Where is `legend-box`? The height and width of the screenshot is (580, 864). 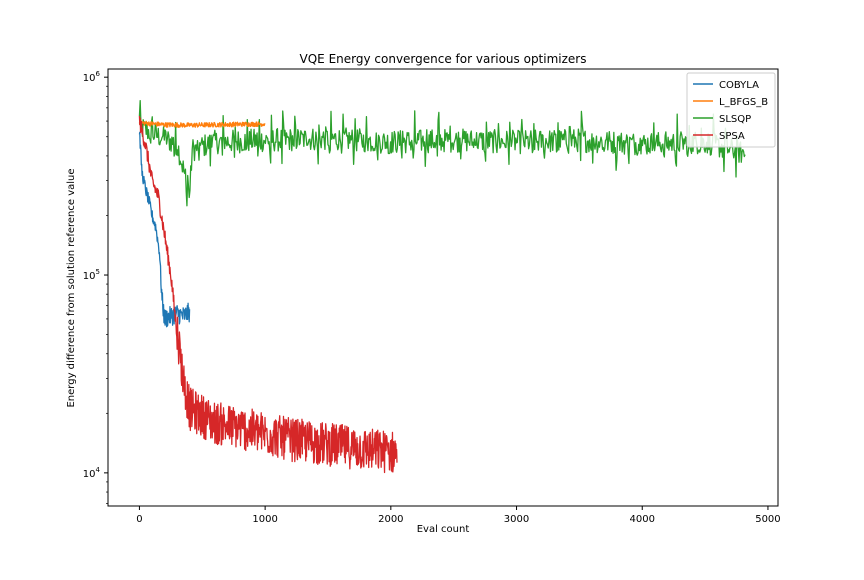 legend-box is located at coordinates (731, 110).